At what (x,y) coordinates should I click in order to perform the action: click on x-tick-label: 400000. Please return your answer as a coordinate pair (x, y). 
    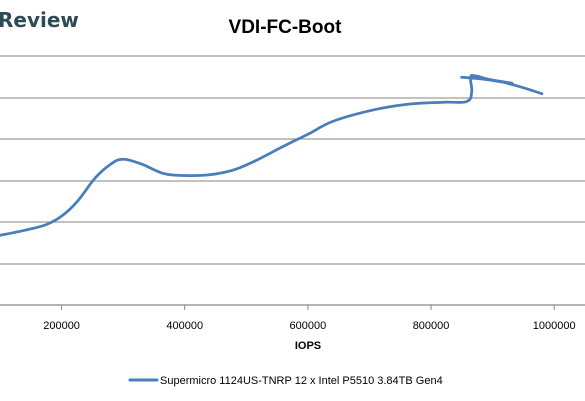
    Looking at the image, I should click on (184, 326).